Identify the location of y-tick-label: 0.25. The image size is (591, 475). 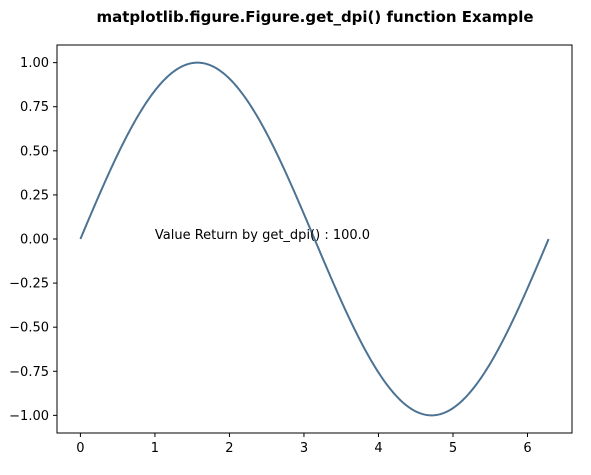
(34, 195).